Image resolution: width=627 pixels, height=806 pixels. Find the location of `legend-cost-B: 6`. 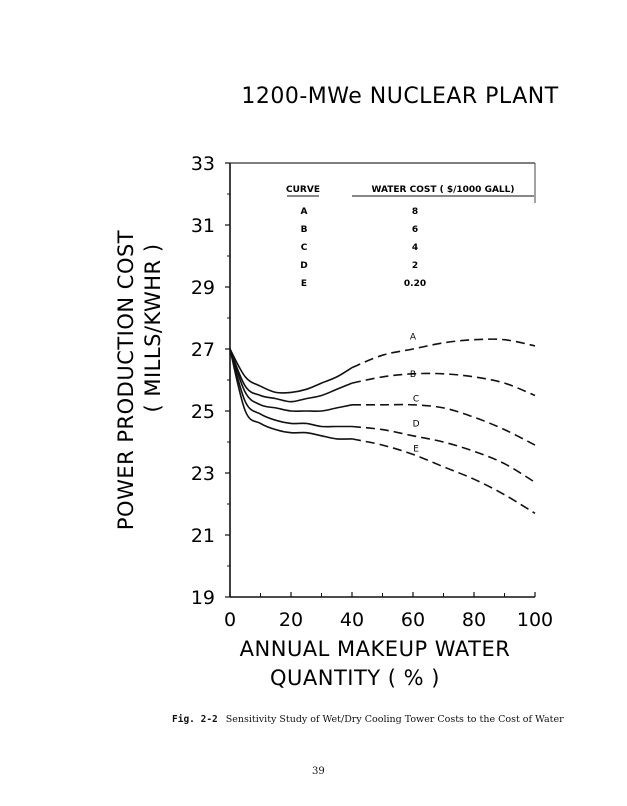

legend-cost-B: 6 is located at coordinates (415, 230).